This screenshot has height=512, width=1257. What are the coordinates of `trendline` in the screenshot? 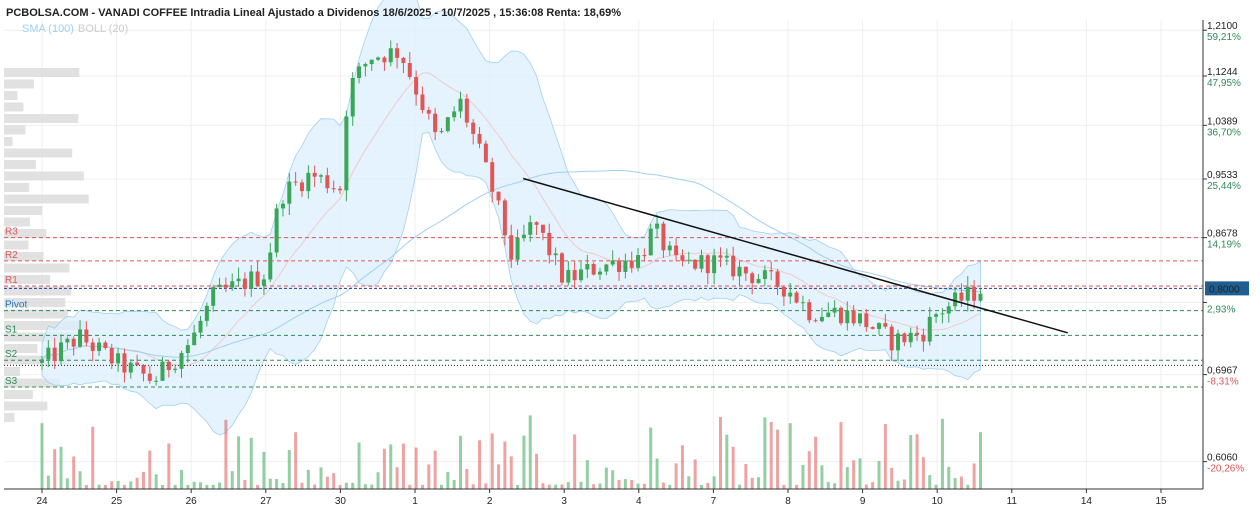 It's located at (795, 255).